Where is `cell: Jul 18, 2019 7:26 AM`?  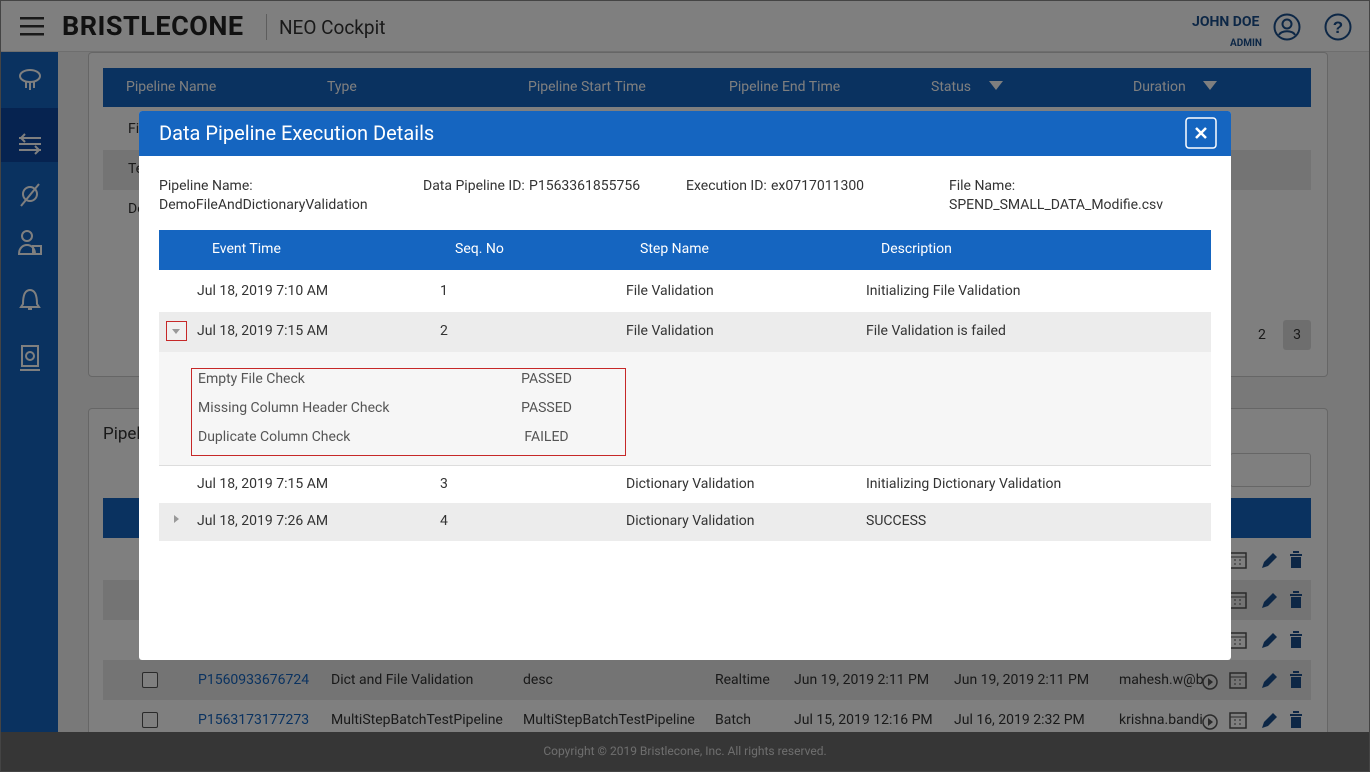 cell: Jul 18, 2019 7:26 AM is located at coordinates (263, 521).